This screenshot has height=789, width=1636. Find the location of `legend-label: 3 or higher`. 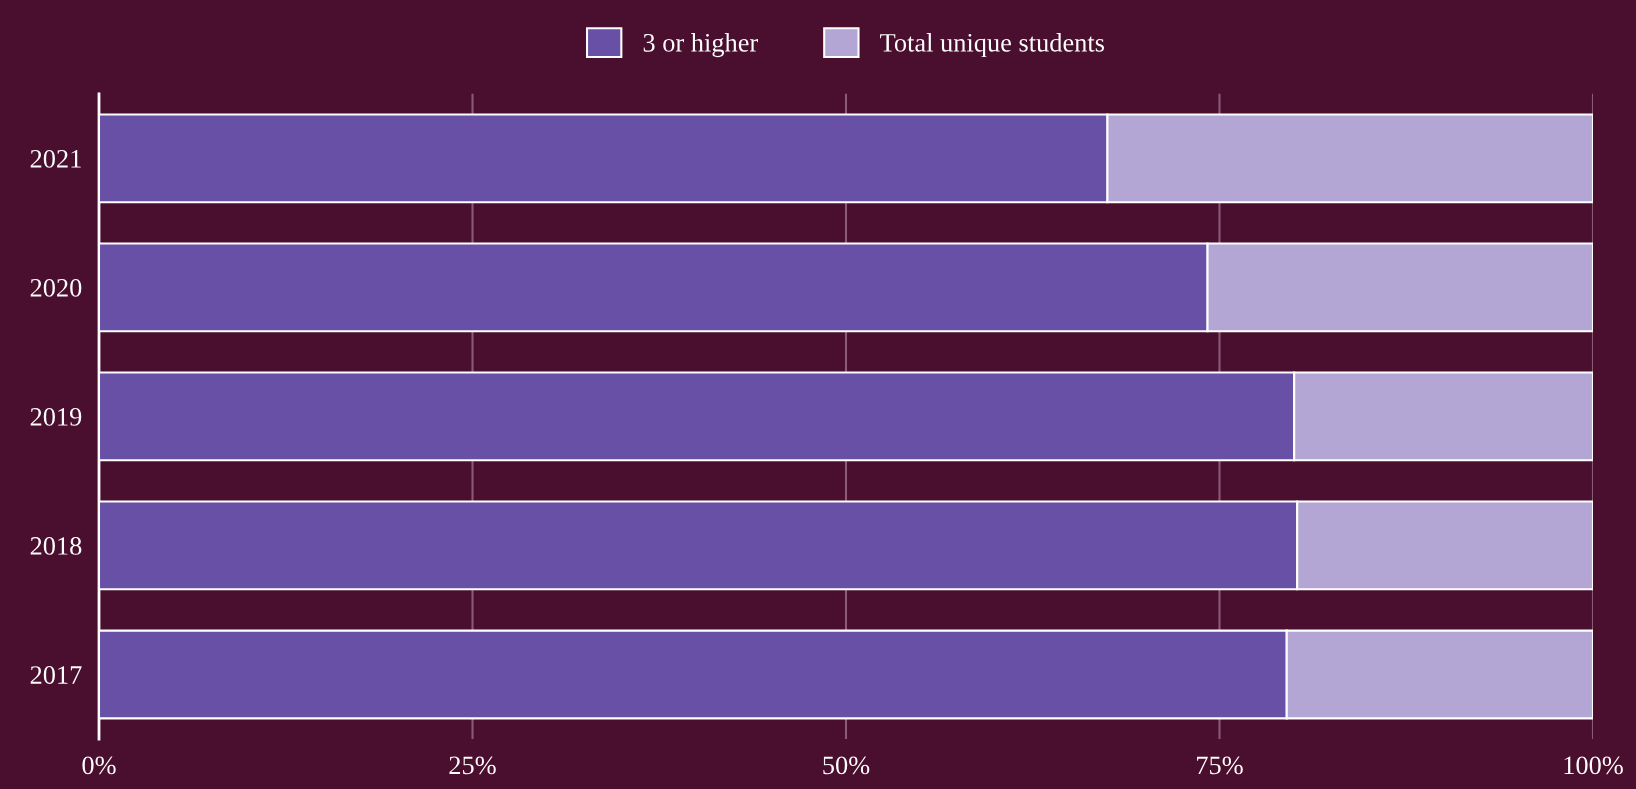

legend-label: 3 or higher is located at coordinates (700, 45).